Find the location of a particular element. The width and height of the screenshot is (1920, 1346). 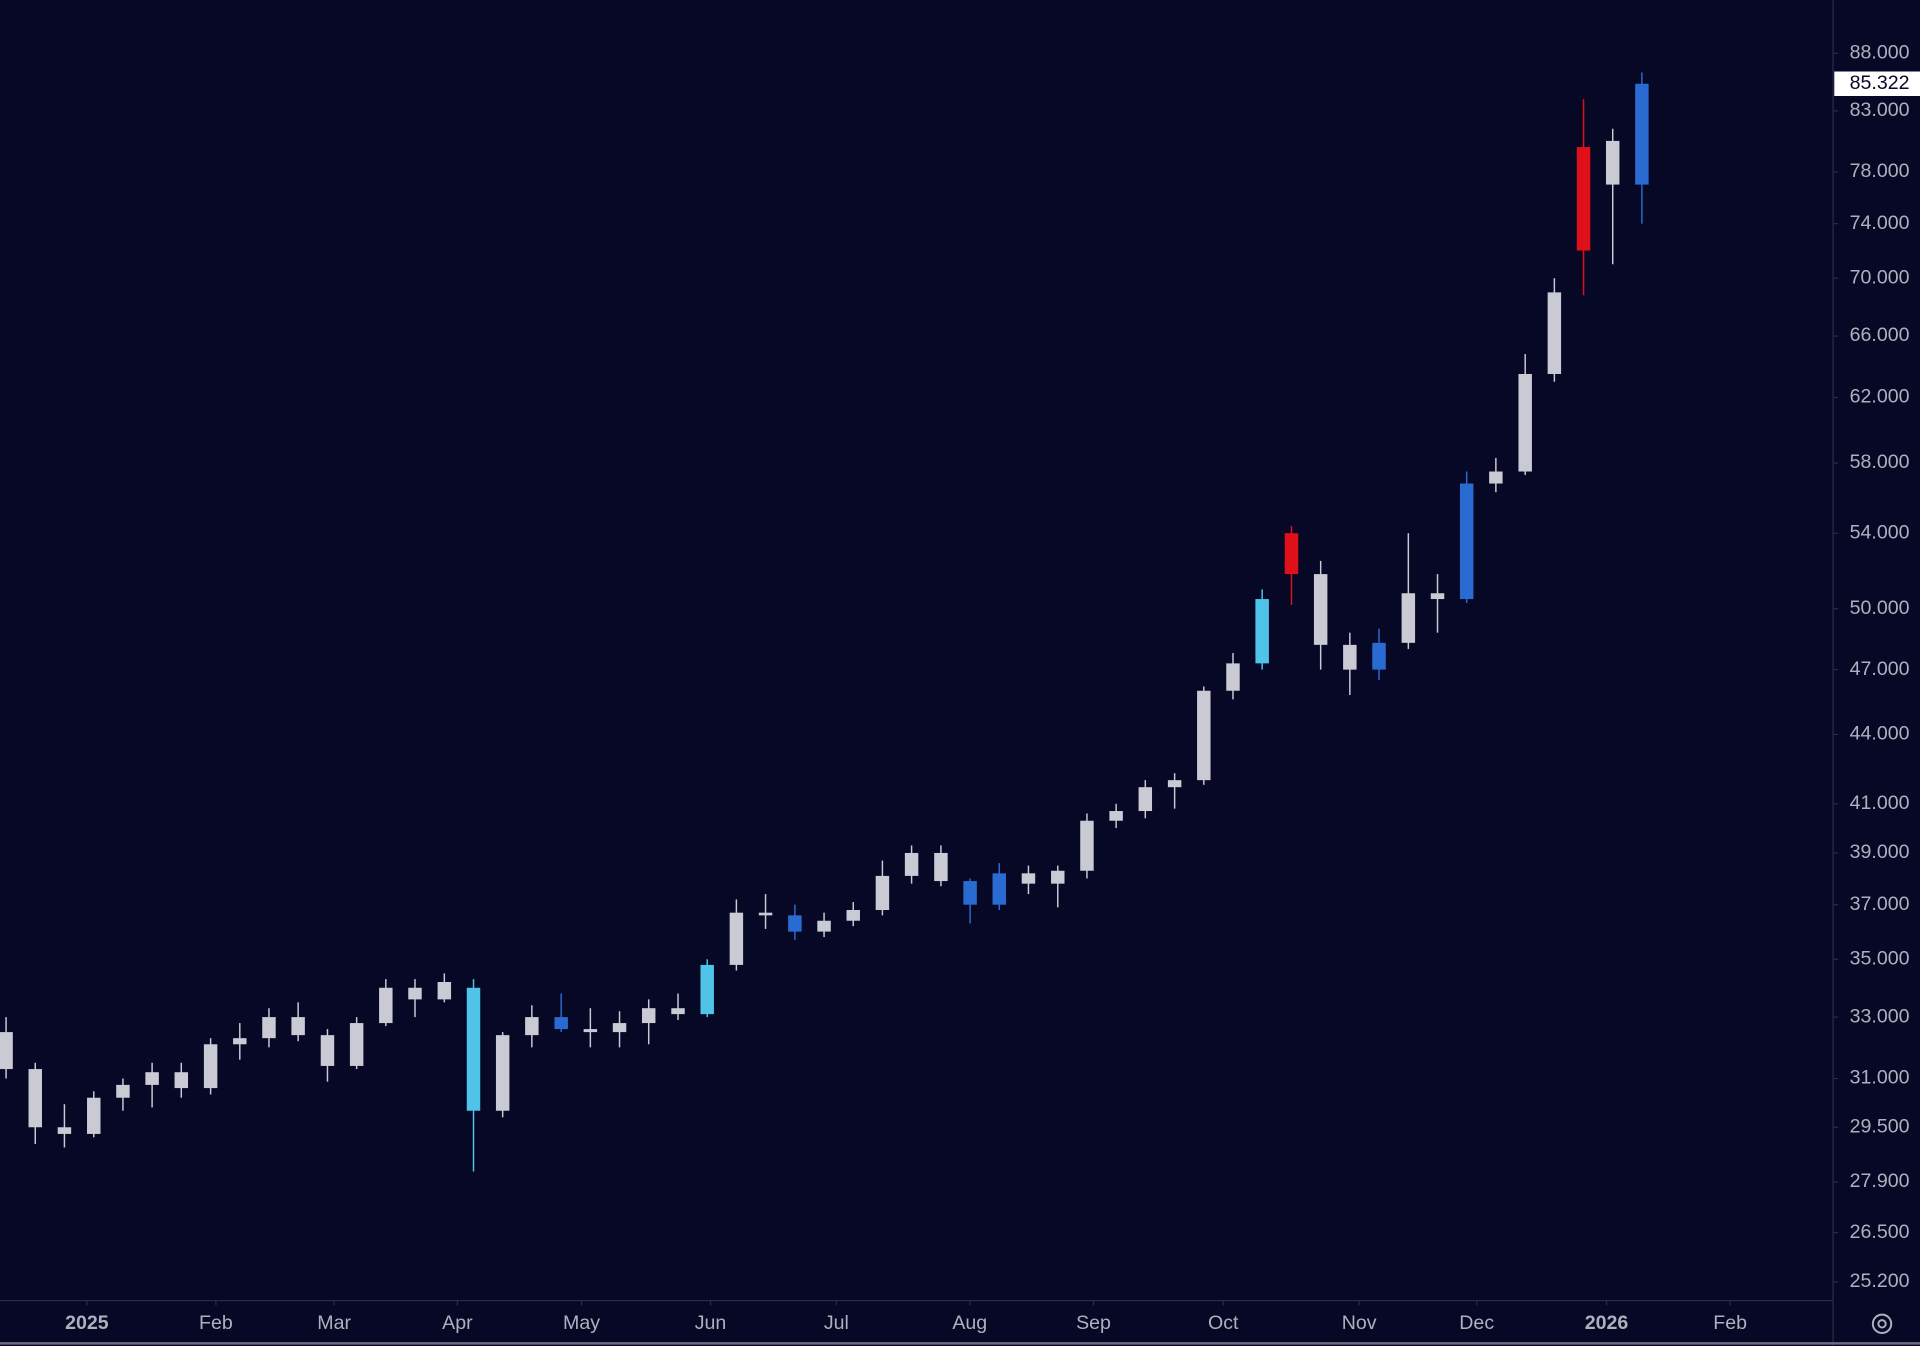

y-tick-label: 47.000 is located at coordinates (1880, 669).